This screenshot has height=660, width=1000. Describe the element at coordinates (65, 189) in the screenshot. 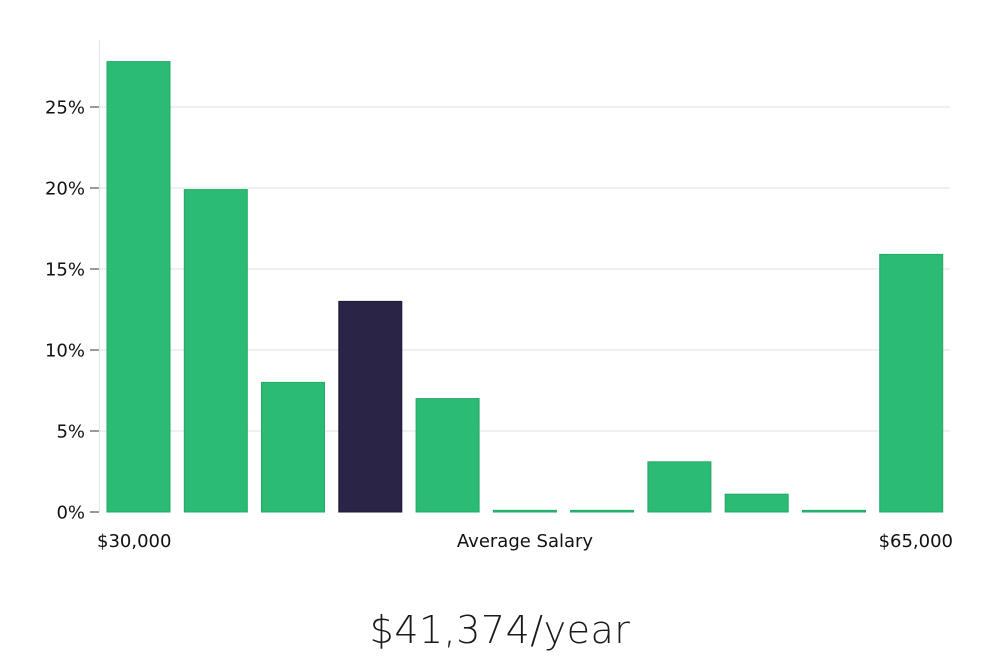

I see `y-tick-label: 20%` at that location.